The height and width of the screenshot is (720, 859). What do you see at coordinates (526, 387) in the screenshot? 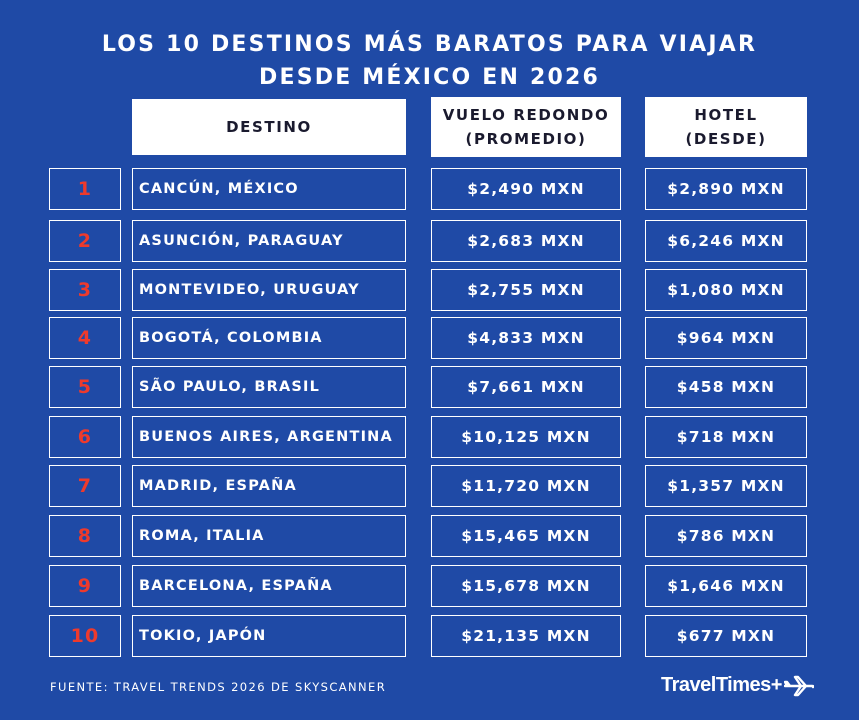
I see `vuelo-cell: $7,661 MXN` at bounding box center [526, 387].